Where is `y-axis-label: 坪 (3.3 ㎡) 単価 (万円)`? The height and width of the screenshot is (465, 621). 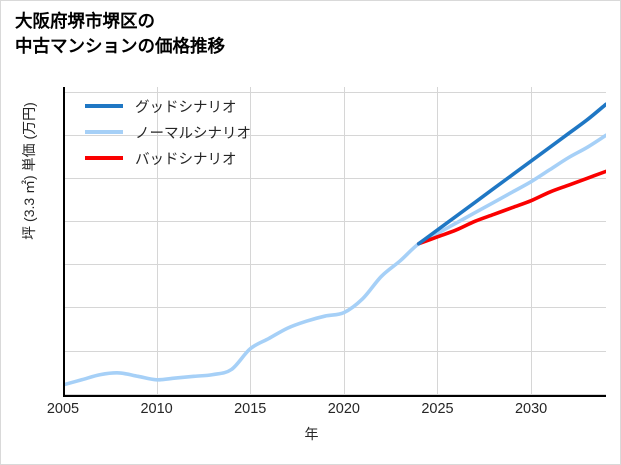 y-axis-label: 坪 (3.3 ㎡) 単価 (万円) is located at coordinates (29, 171).